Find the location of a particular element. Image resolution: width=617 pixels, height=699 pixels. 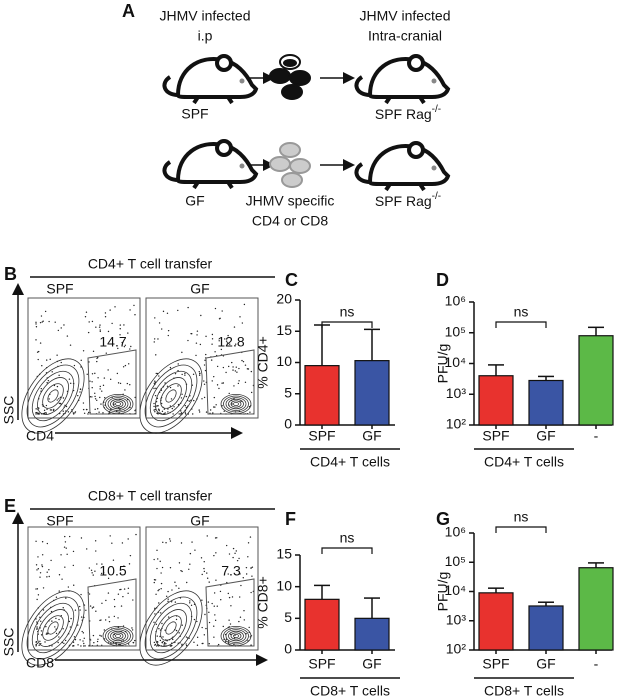

label: SPF Rag-/- is located at coordinates (408, 200).